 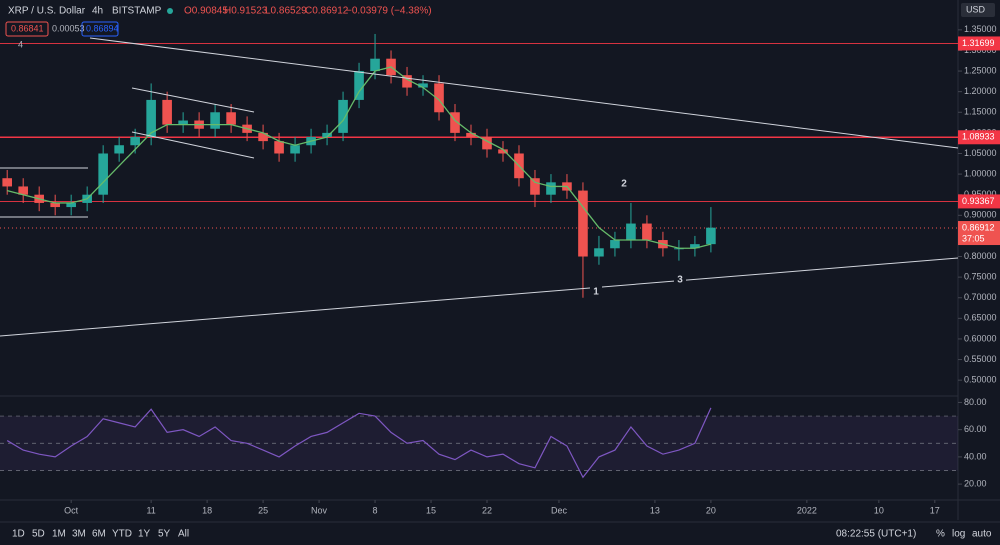 I want to click on x-tick-label: 13, so click(x=655, y=510).